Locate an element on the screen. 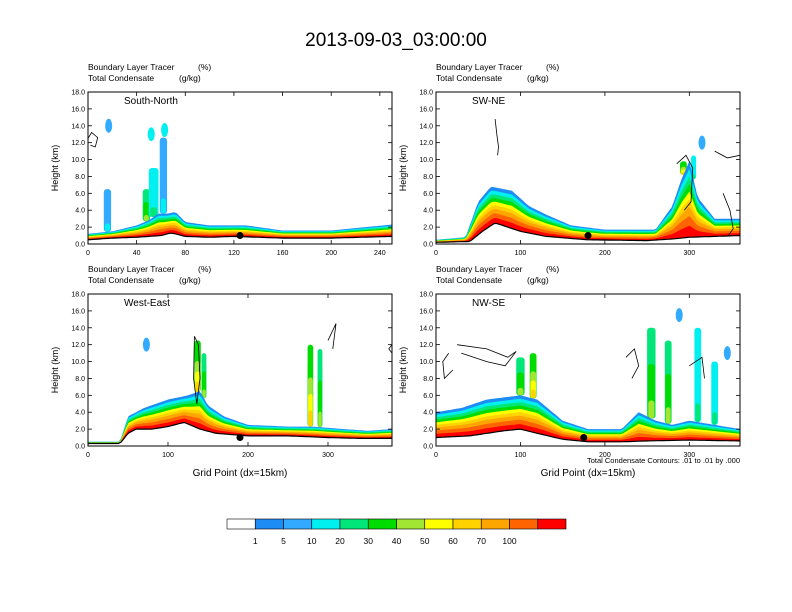  panel-label: West-East is located at coordinates (147, 303).